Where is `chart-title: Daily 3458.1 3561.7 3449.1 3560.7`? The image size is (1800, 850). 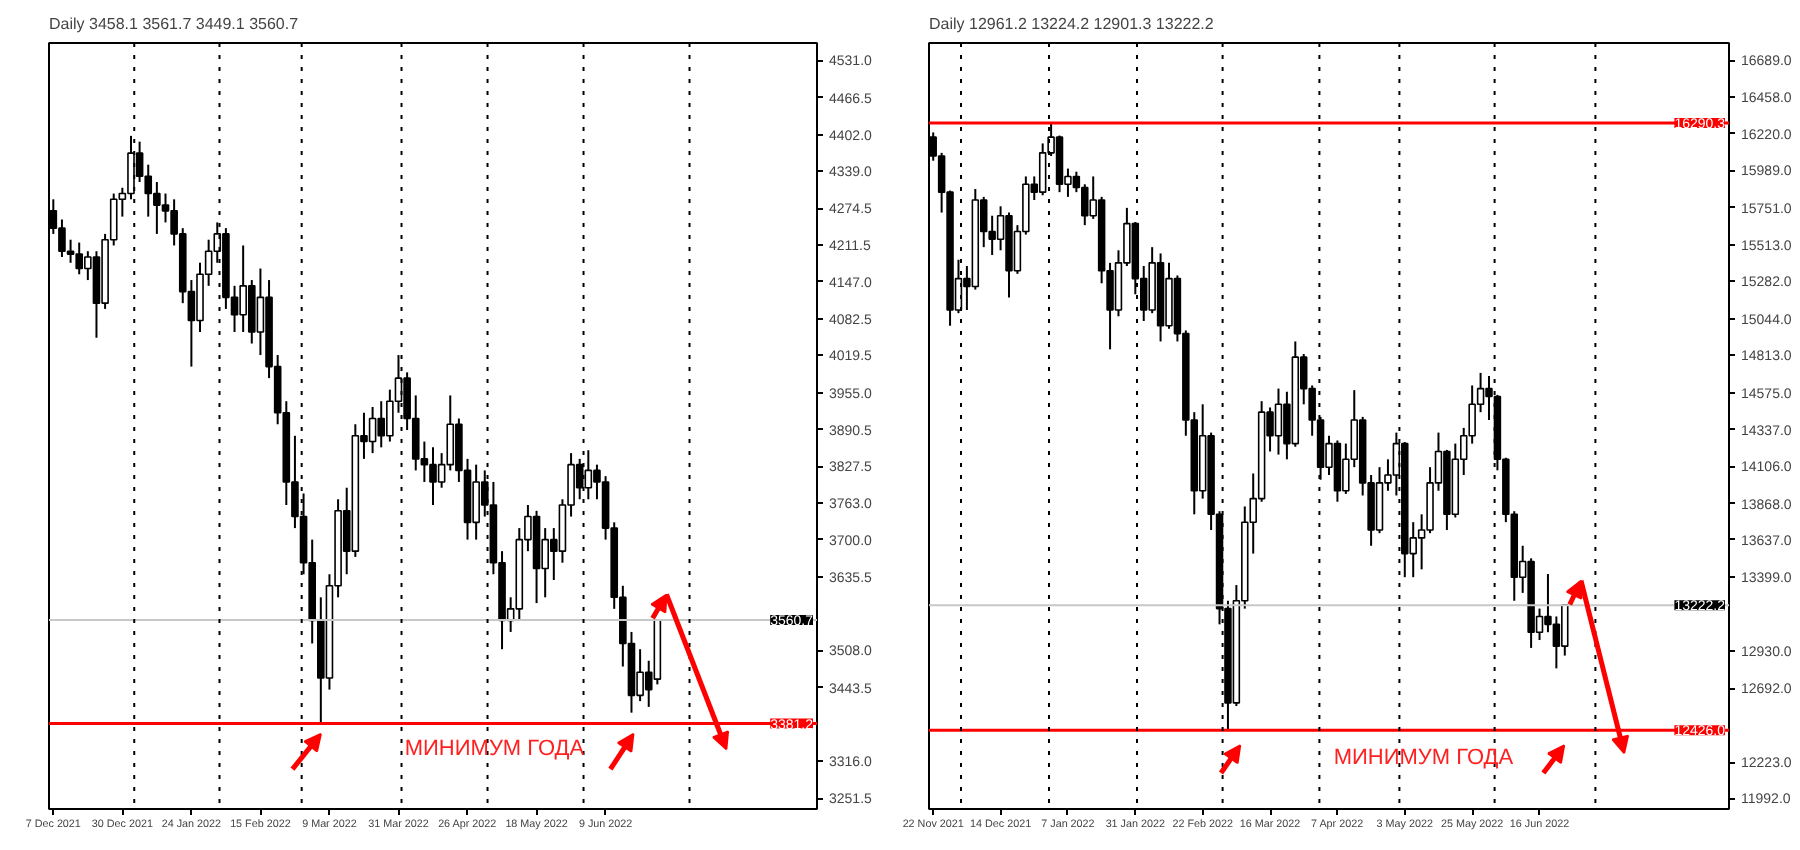 chart-title: Daily 3458.1 3561.7 3449.1 3560.7 is located at coordinates (174, 24).